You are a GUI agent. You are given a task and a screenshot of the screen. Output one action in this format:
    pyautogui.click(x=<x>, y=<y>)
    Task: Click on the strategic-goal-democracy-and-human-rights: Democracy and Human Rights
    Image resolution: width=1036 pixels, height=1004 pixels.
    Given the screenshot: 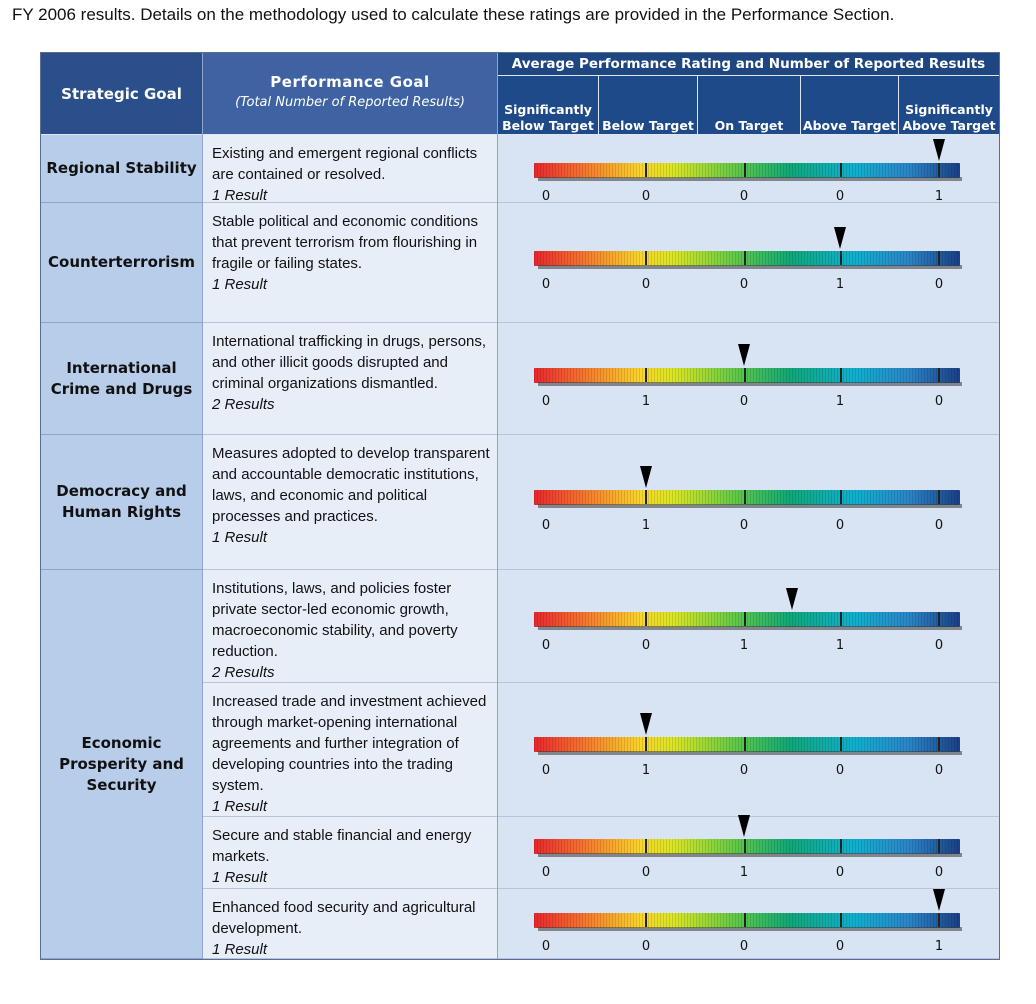 What is the action you would take?
    pyautogui.click(x=121, y=502)
    